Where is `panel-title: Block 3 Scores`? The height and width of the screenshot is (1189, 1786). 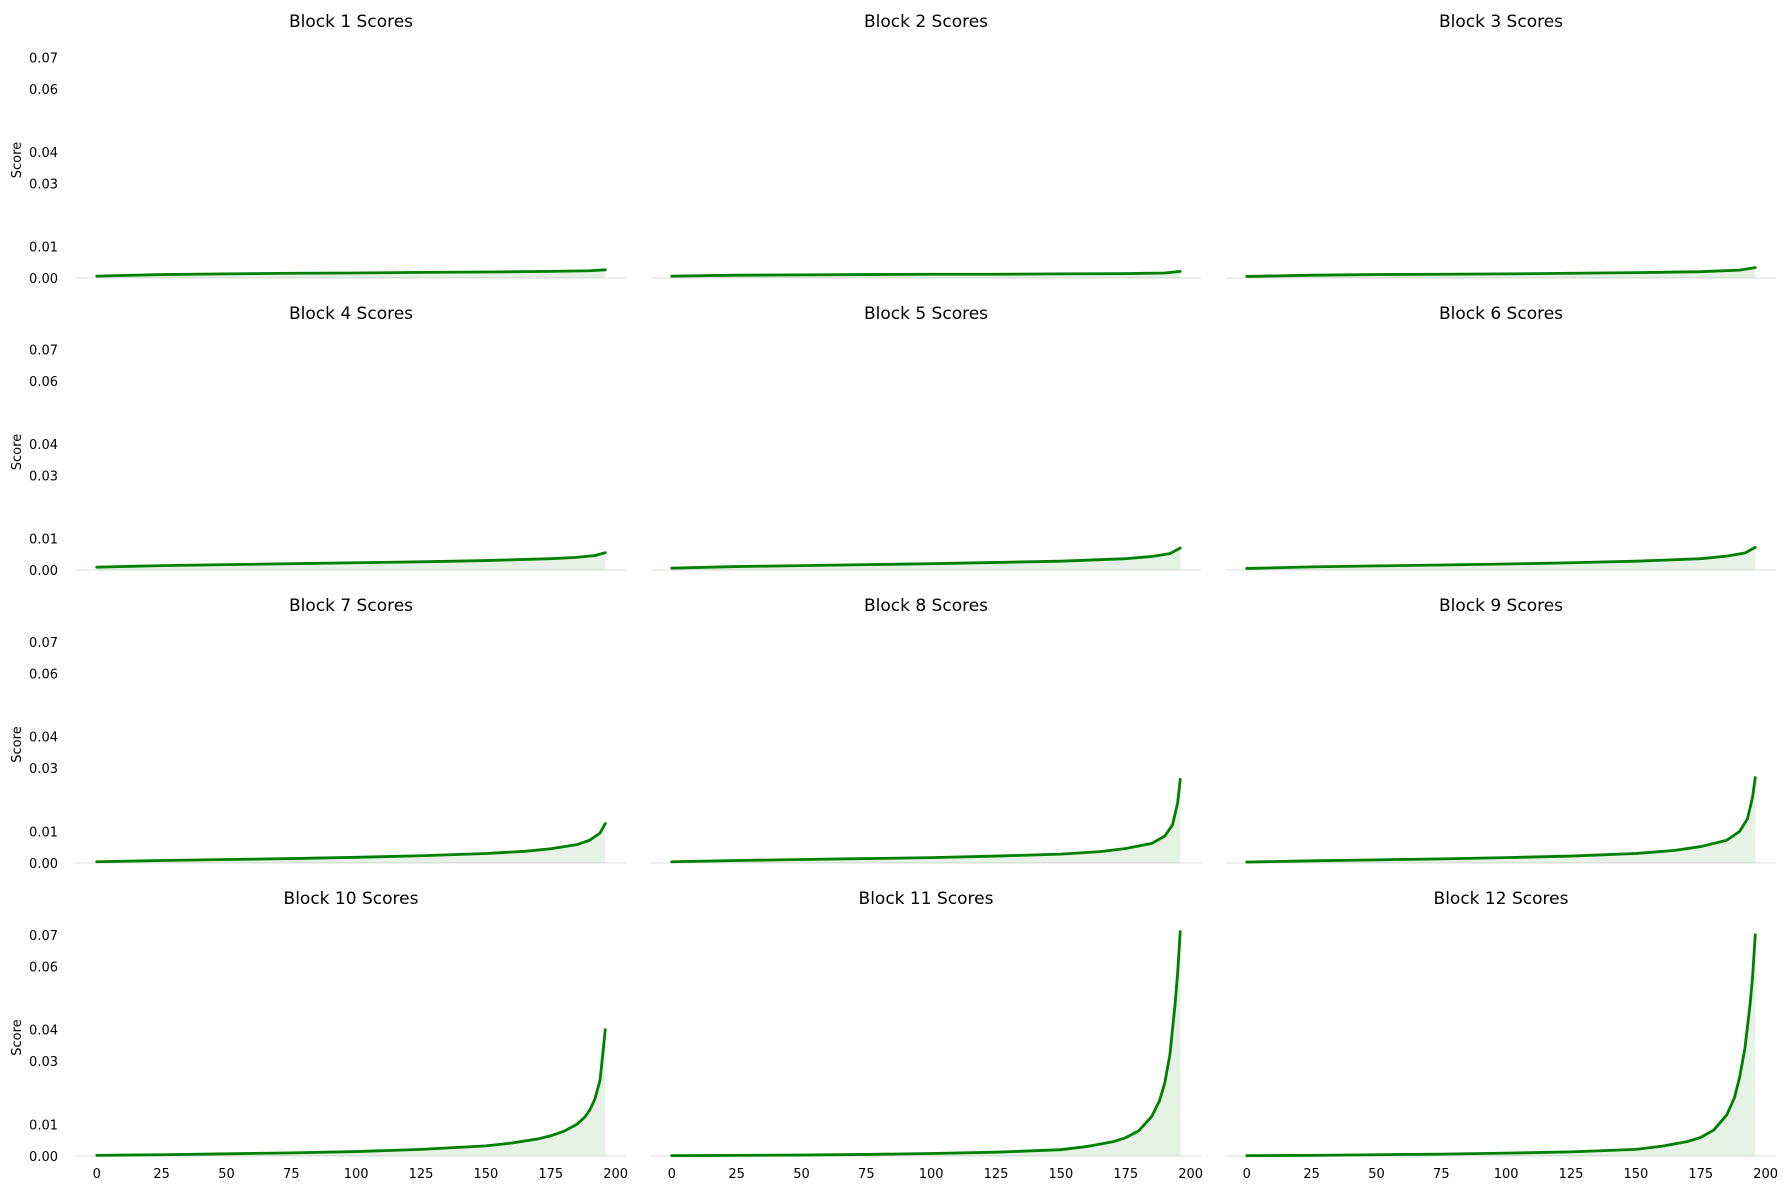 panel-title: Block 3 Scores is located at coordinates (1501, 22).